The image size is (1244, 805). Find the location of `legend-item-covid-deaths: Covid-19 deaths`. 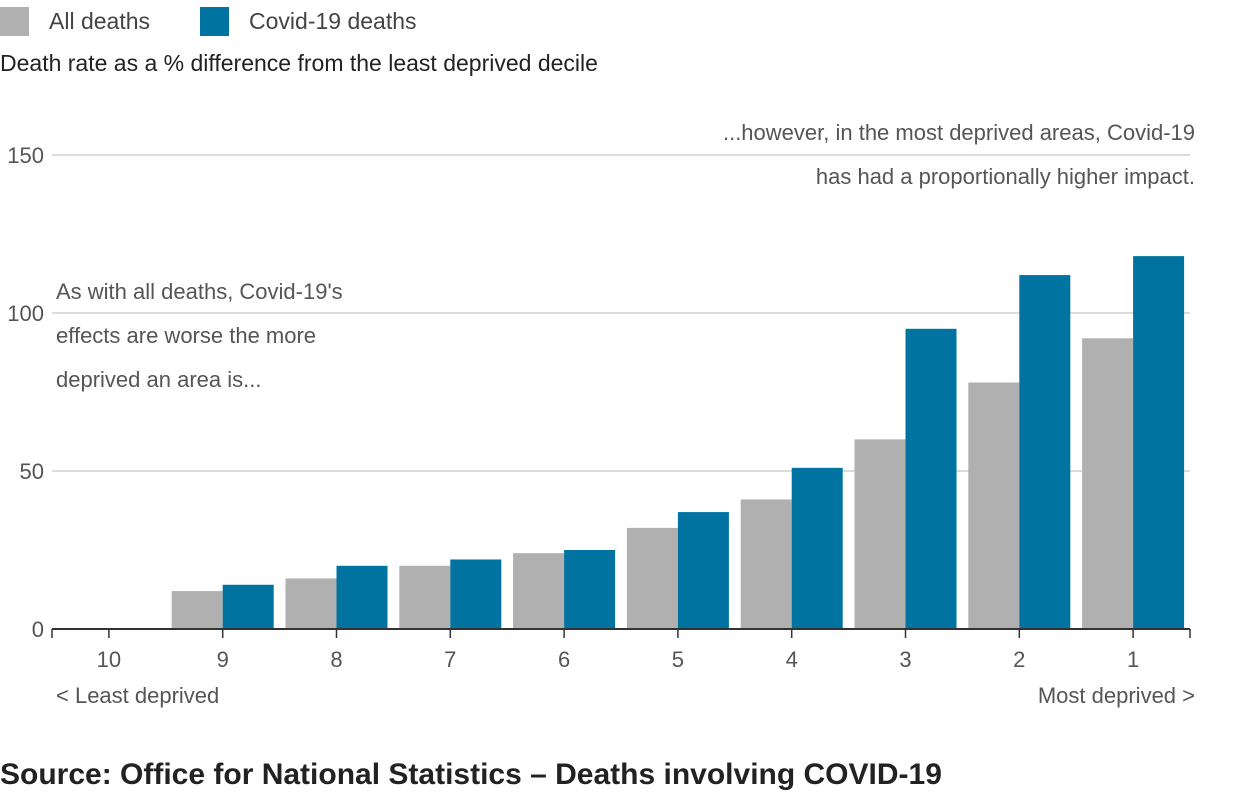

legend-item-covid-deaths: Covid-19 deaths is located at coordinates (308, 21).